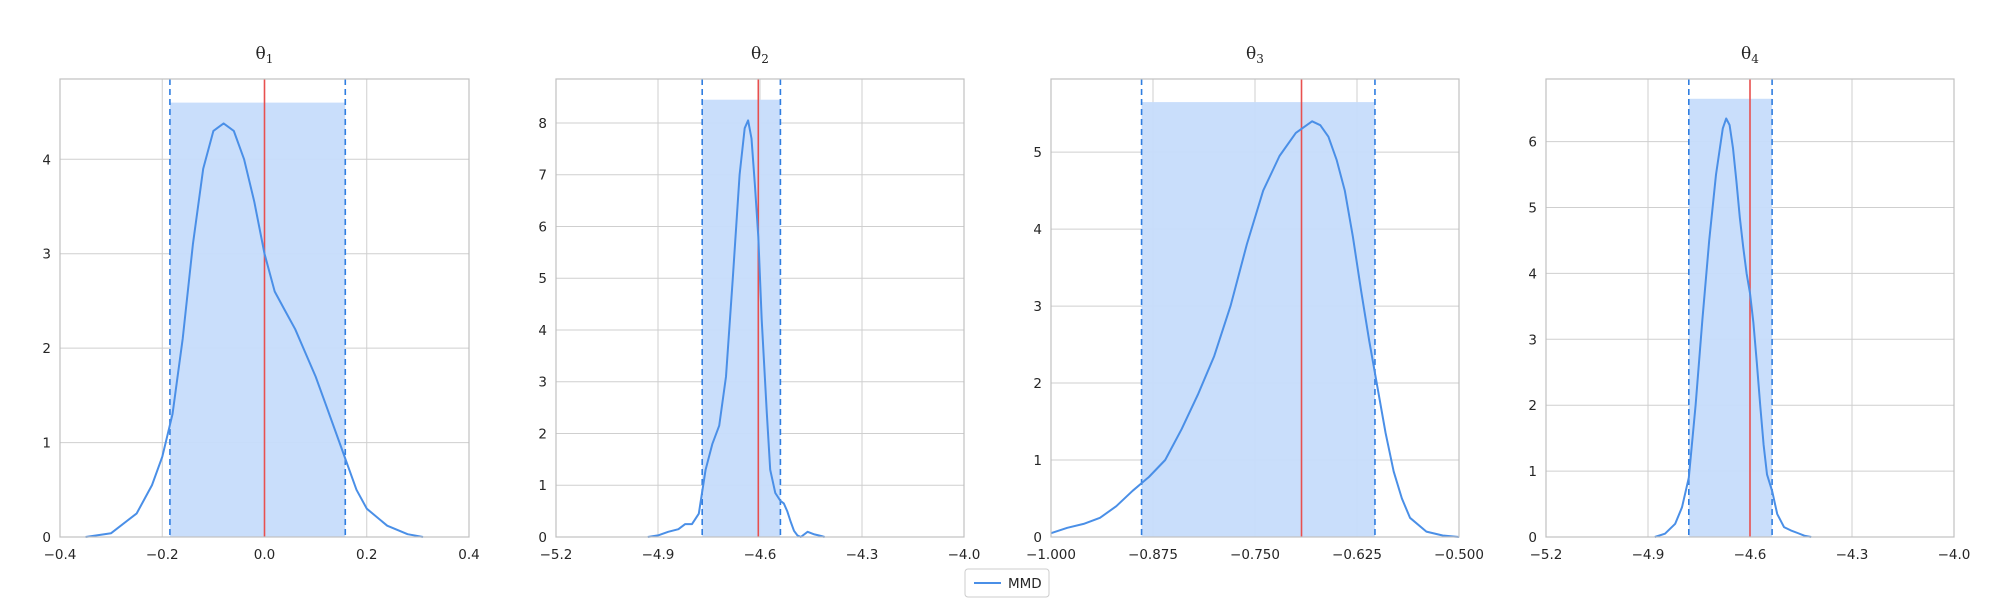 The height and width of the screenshot is (600, 2000). Describe the element at coordinates (60, 555) in the screenshot. I see `x-tick-label: −0.4` at that location.